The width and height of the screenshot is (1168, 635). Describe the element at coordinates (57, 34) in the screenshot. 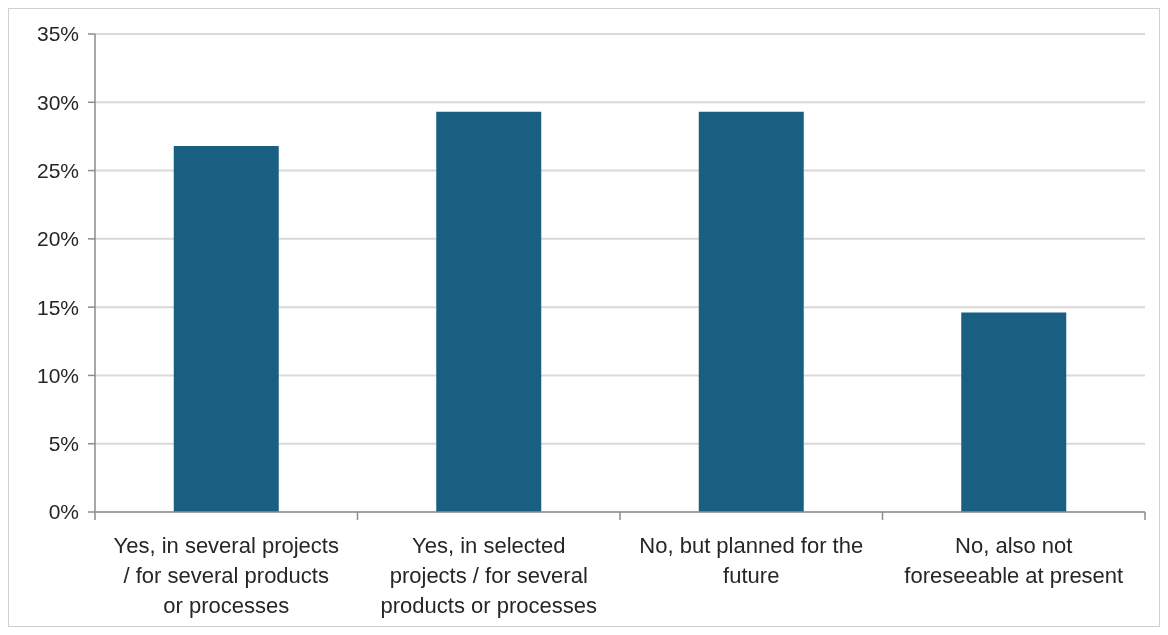

I see `y-tick-label: 35%` at that location.